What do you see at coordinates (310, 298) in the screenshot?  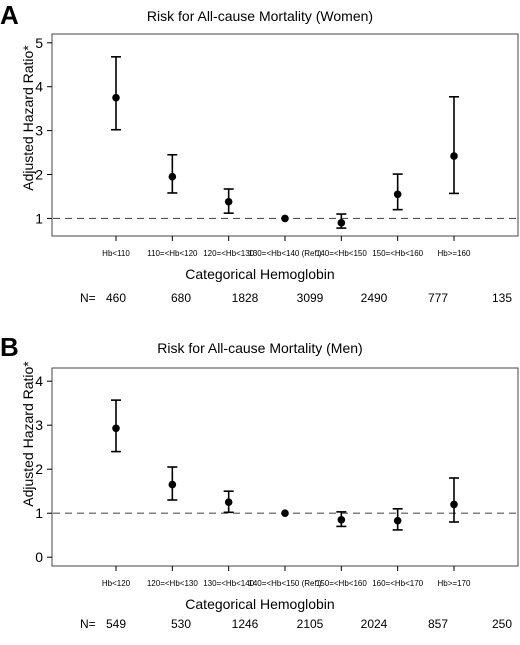 I see `n-value: 3099` at bounding box center [310, 298].